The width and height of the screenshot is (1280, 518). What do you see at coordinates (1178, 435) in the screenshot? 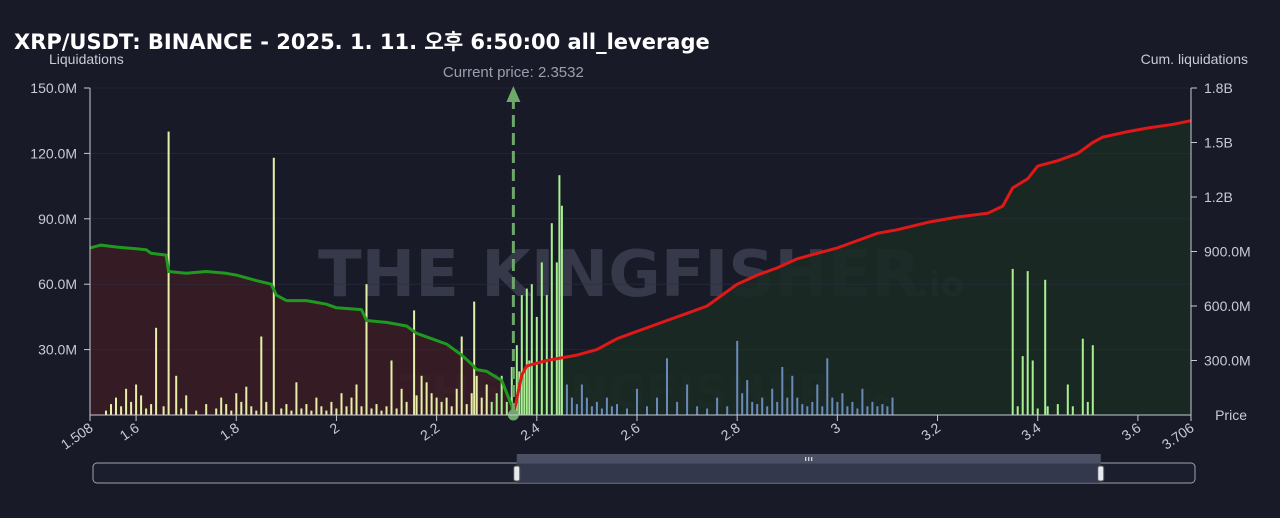
I see `x-tick-label: 3.706` at bounding box center [1178, 435].